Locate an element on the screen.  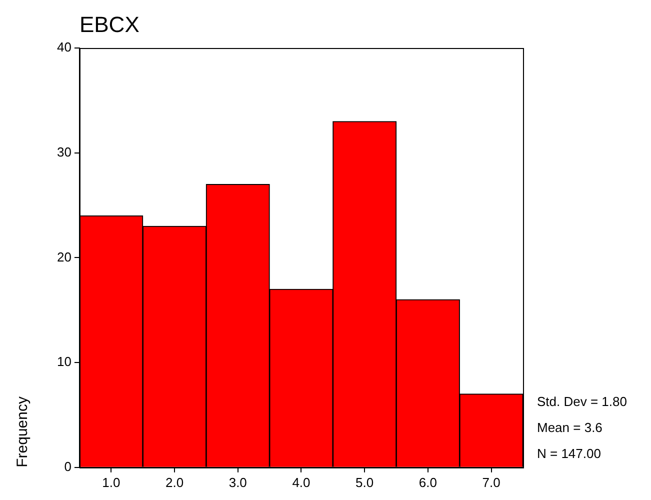
text: N = 147.00 is located at coordinates (569, 453).